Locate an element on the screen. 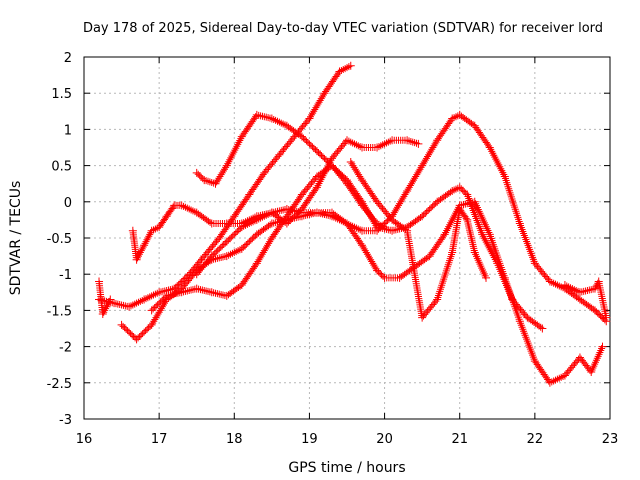 The image size is (640, 480). x-tick-label: 16 is located at coordinates (84, 439).